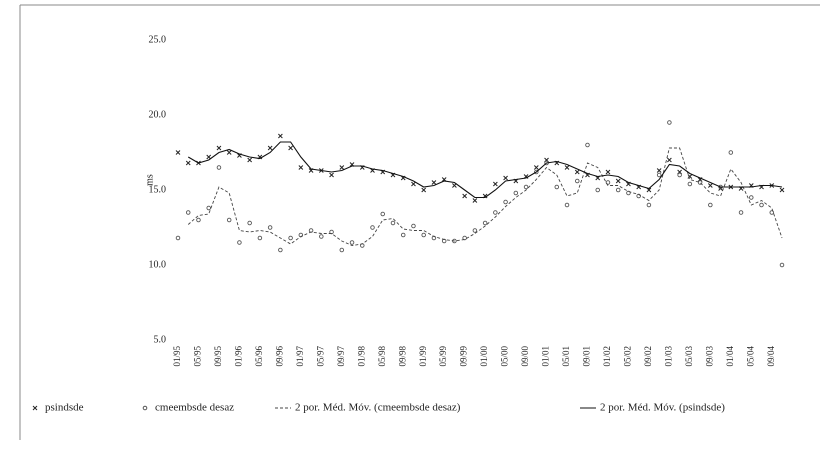  I want to click on x-tick-label: 05/95, so click(198, 356).